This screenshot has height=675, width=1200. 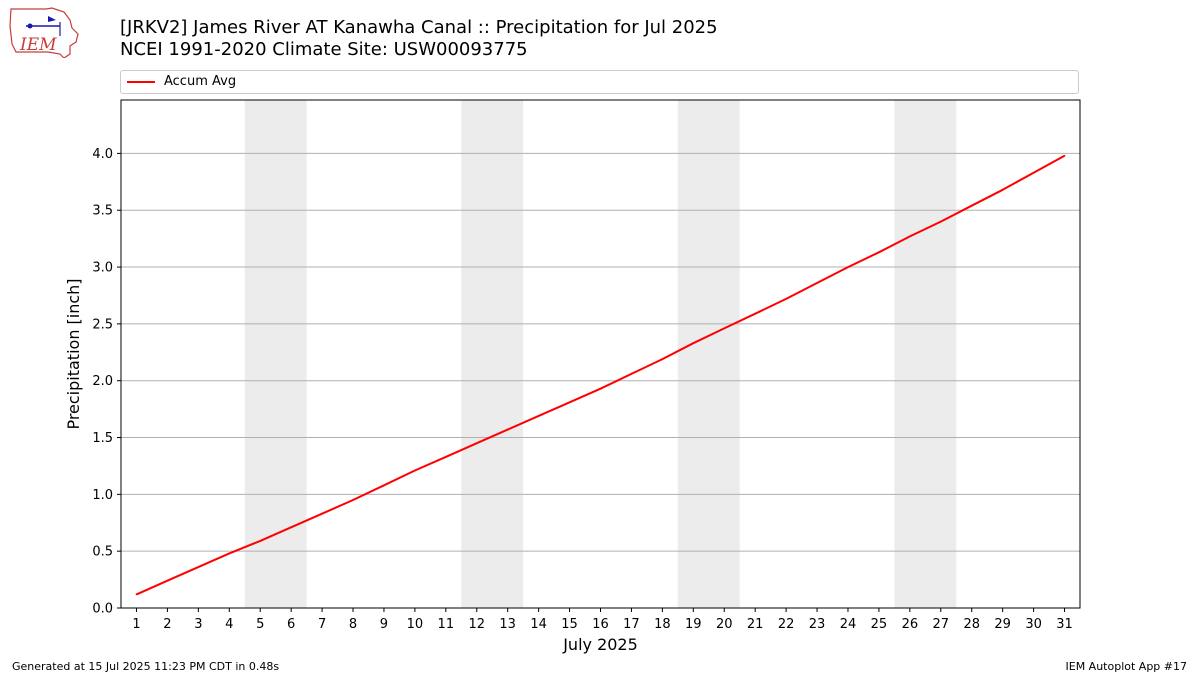 I want to click on x-tick-label: 13, so click(x=507, y=624).